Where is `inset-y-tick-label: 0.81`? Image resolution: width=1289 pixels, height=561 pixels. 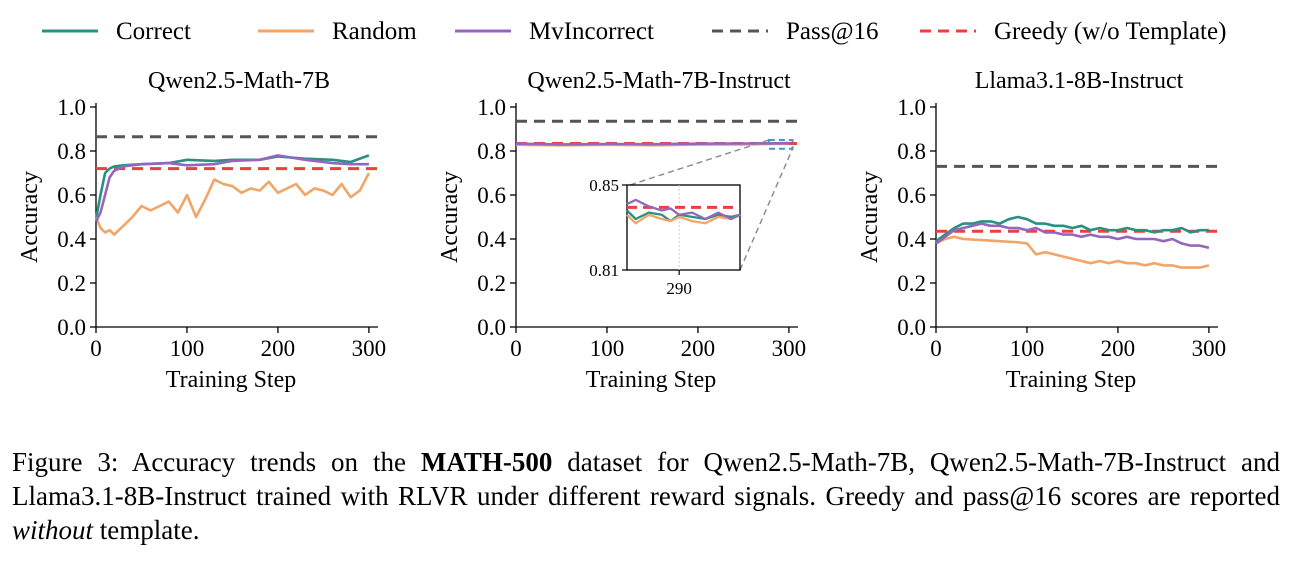
inset-y-tick-label: 0.81 is located at coordinates (604, 270).